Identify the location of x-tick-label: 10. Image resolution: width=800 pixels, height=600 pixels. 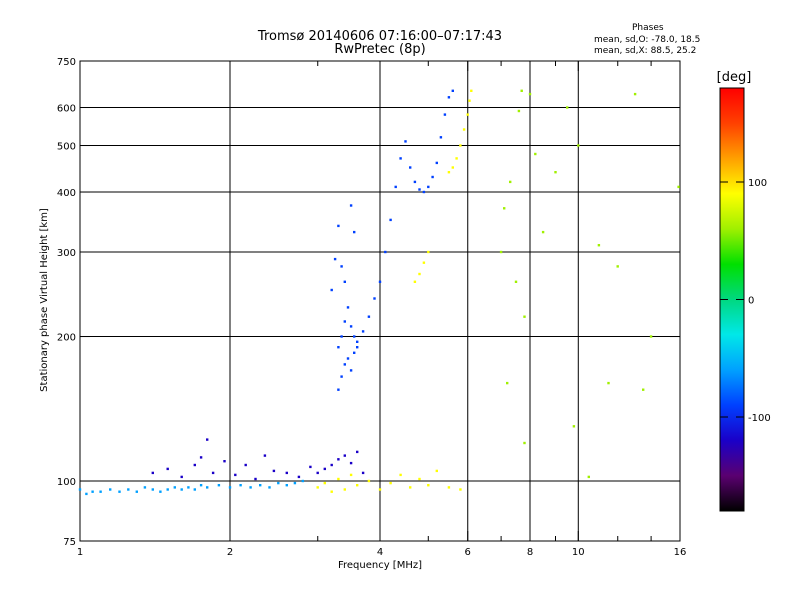
(578, 552).